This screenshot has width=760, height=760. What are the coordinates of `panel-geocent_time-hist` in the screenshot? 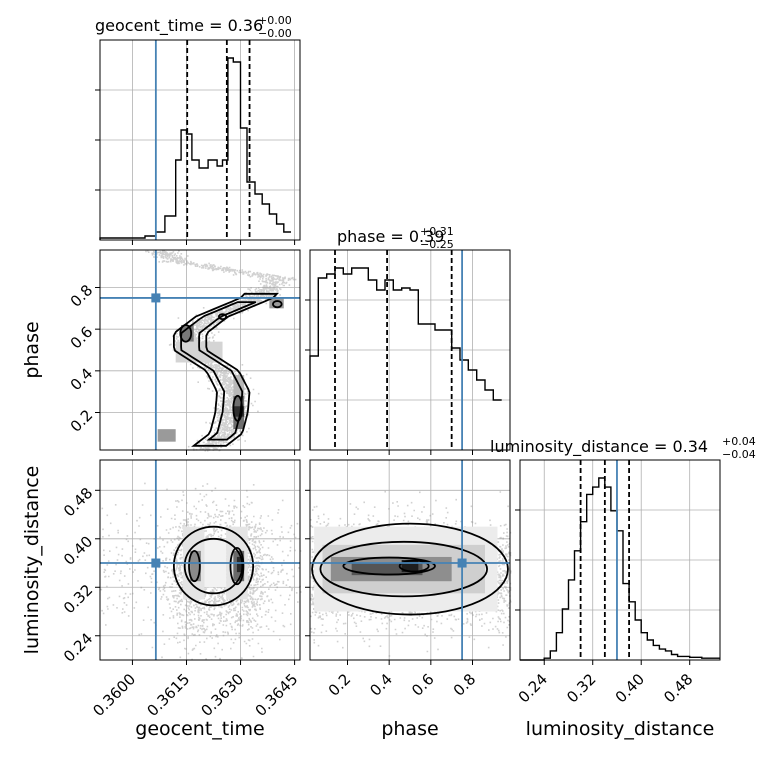 It's located at (198, 142).